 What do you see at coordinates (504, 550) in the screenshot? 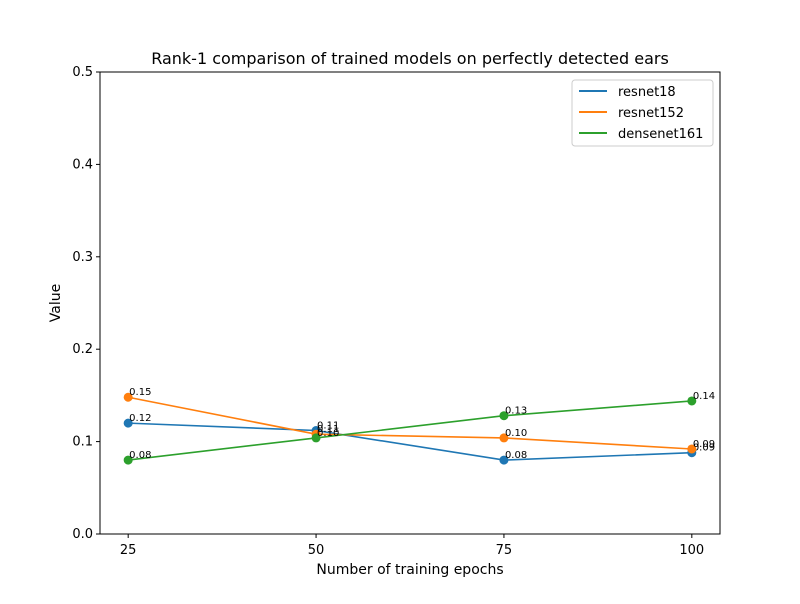
I see `x-tick-label: 75` at bounding box center [504, 550].